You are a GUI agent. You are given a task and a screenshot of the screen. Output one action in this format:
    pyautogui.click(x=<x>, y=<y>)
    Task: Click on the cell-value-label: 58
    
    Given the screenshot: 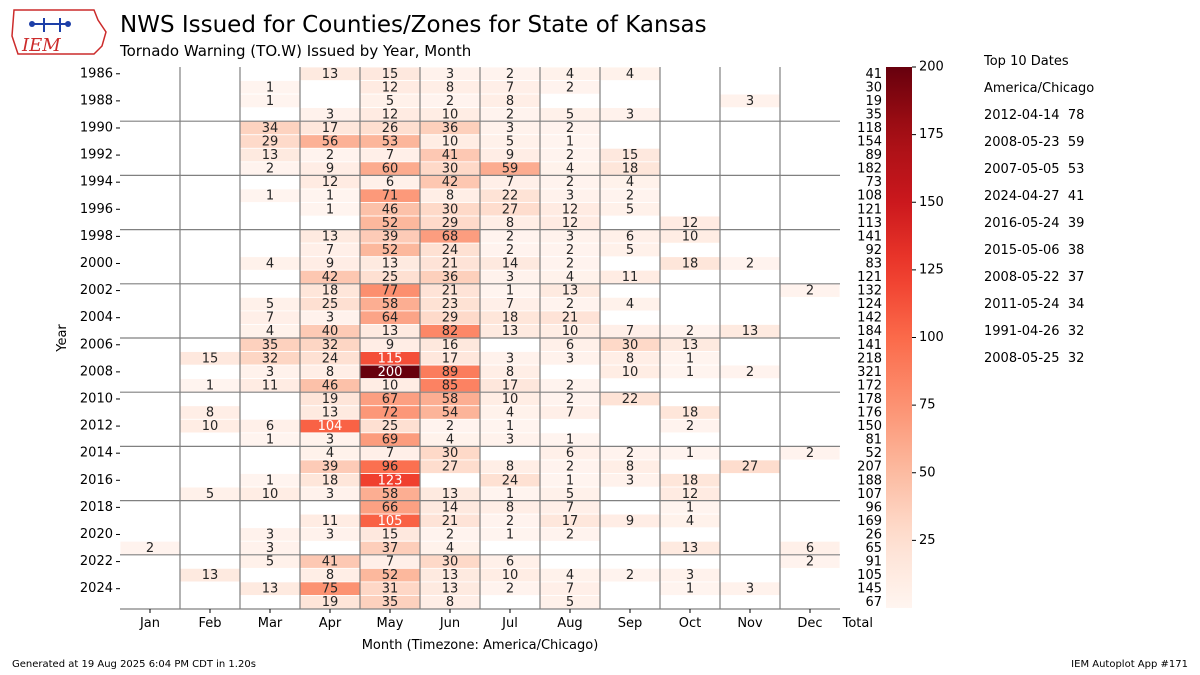 What is the action you would take?
    pyautogui.click(x=390, y=304)
    